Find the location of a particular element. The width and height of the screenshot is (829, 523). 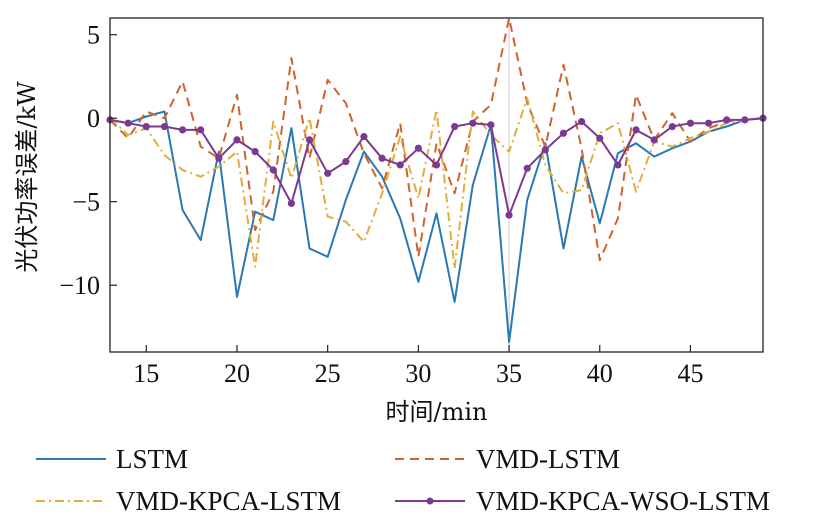

x-axis: 15 20 25 30 35 40 45 is located at coordinates (418, 366).